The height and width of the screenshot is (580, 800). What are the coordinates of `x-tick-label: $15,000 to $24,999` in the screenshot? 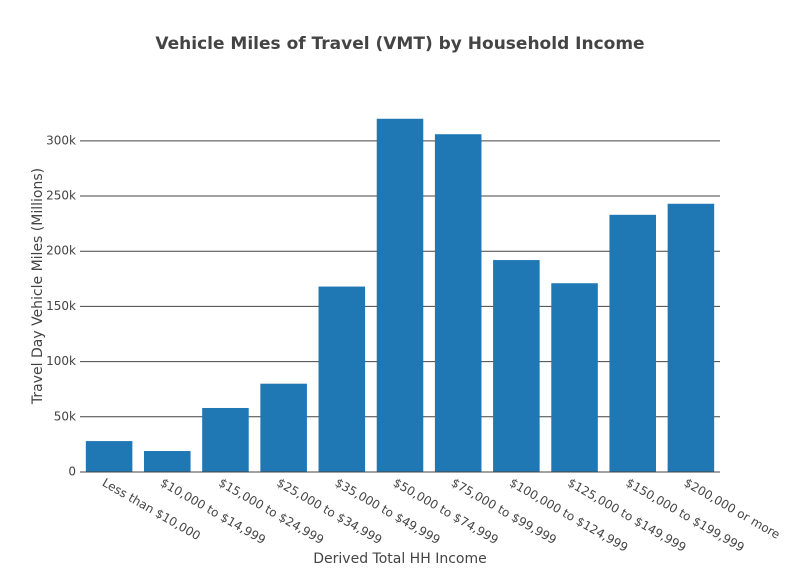 It's located at (271, 512).